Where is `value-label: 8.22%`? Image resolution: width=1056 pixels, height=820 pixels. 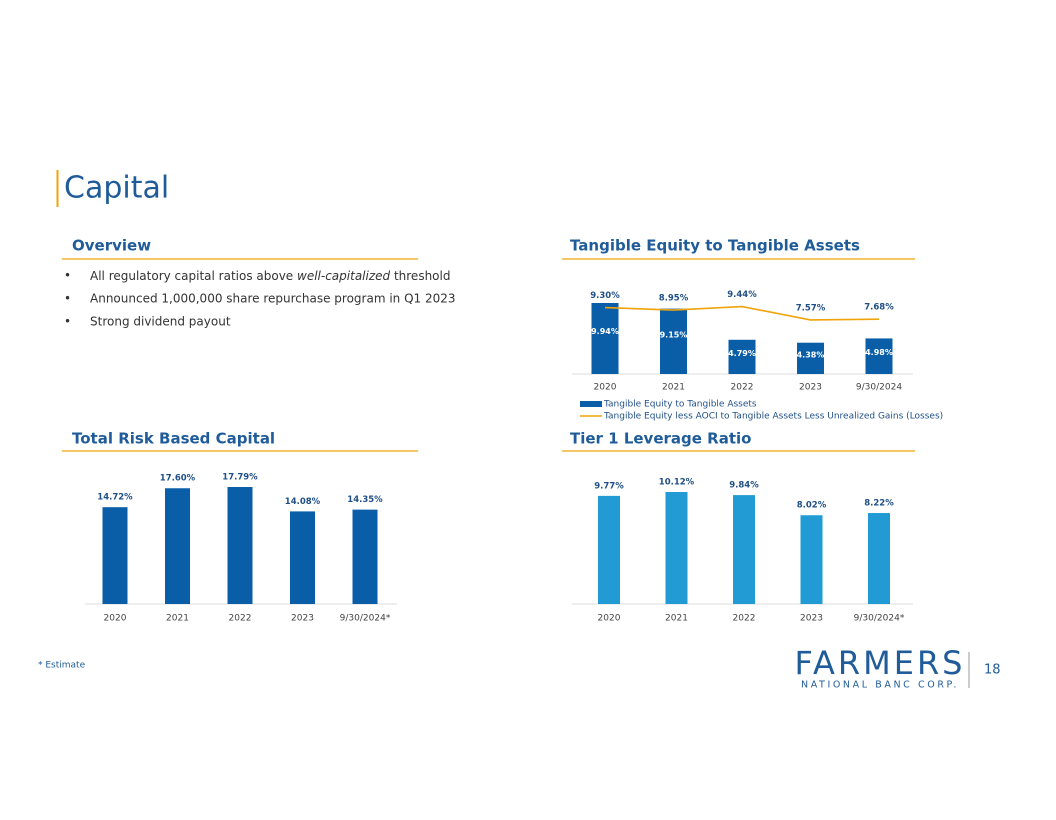
value-label: 8.22% is located at coordinates (879, 504).